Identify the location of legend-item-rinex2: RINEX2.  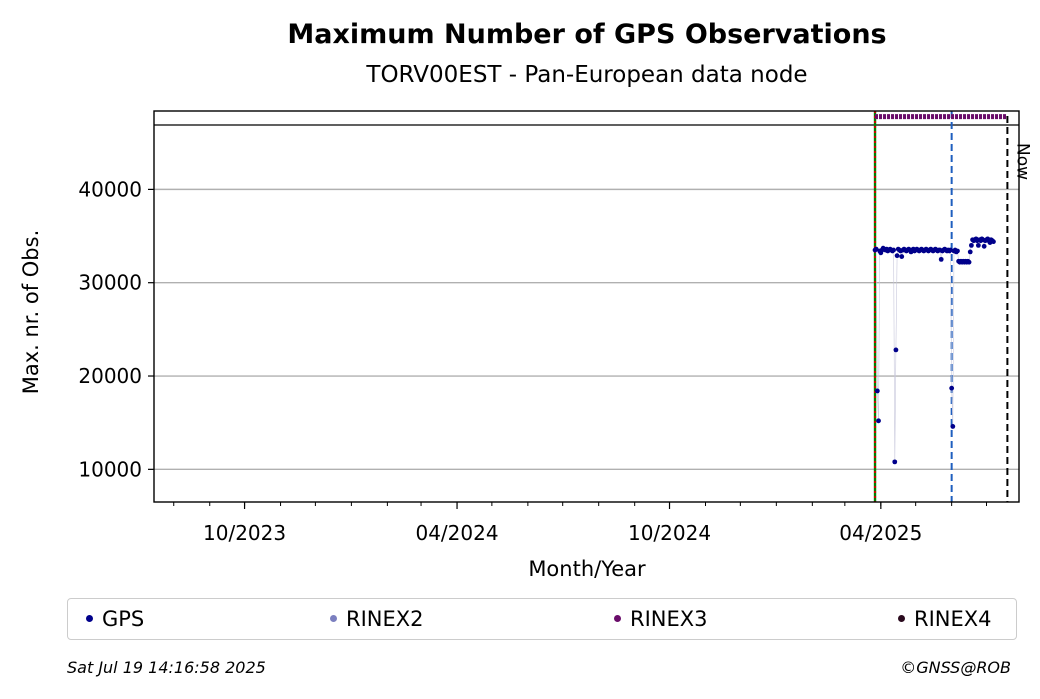
(377, 619).